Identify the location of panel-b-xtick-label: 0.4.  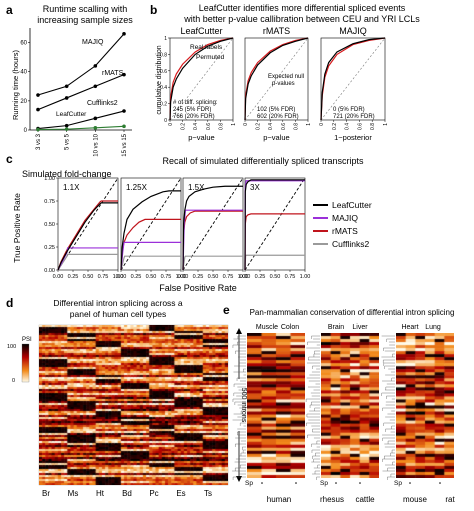
(271, 126).